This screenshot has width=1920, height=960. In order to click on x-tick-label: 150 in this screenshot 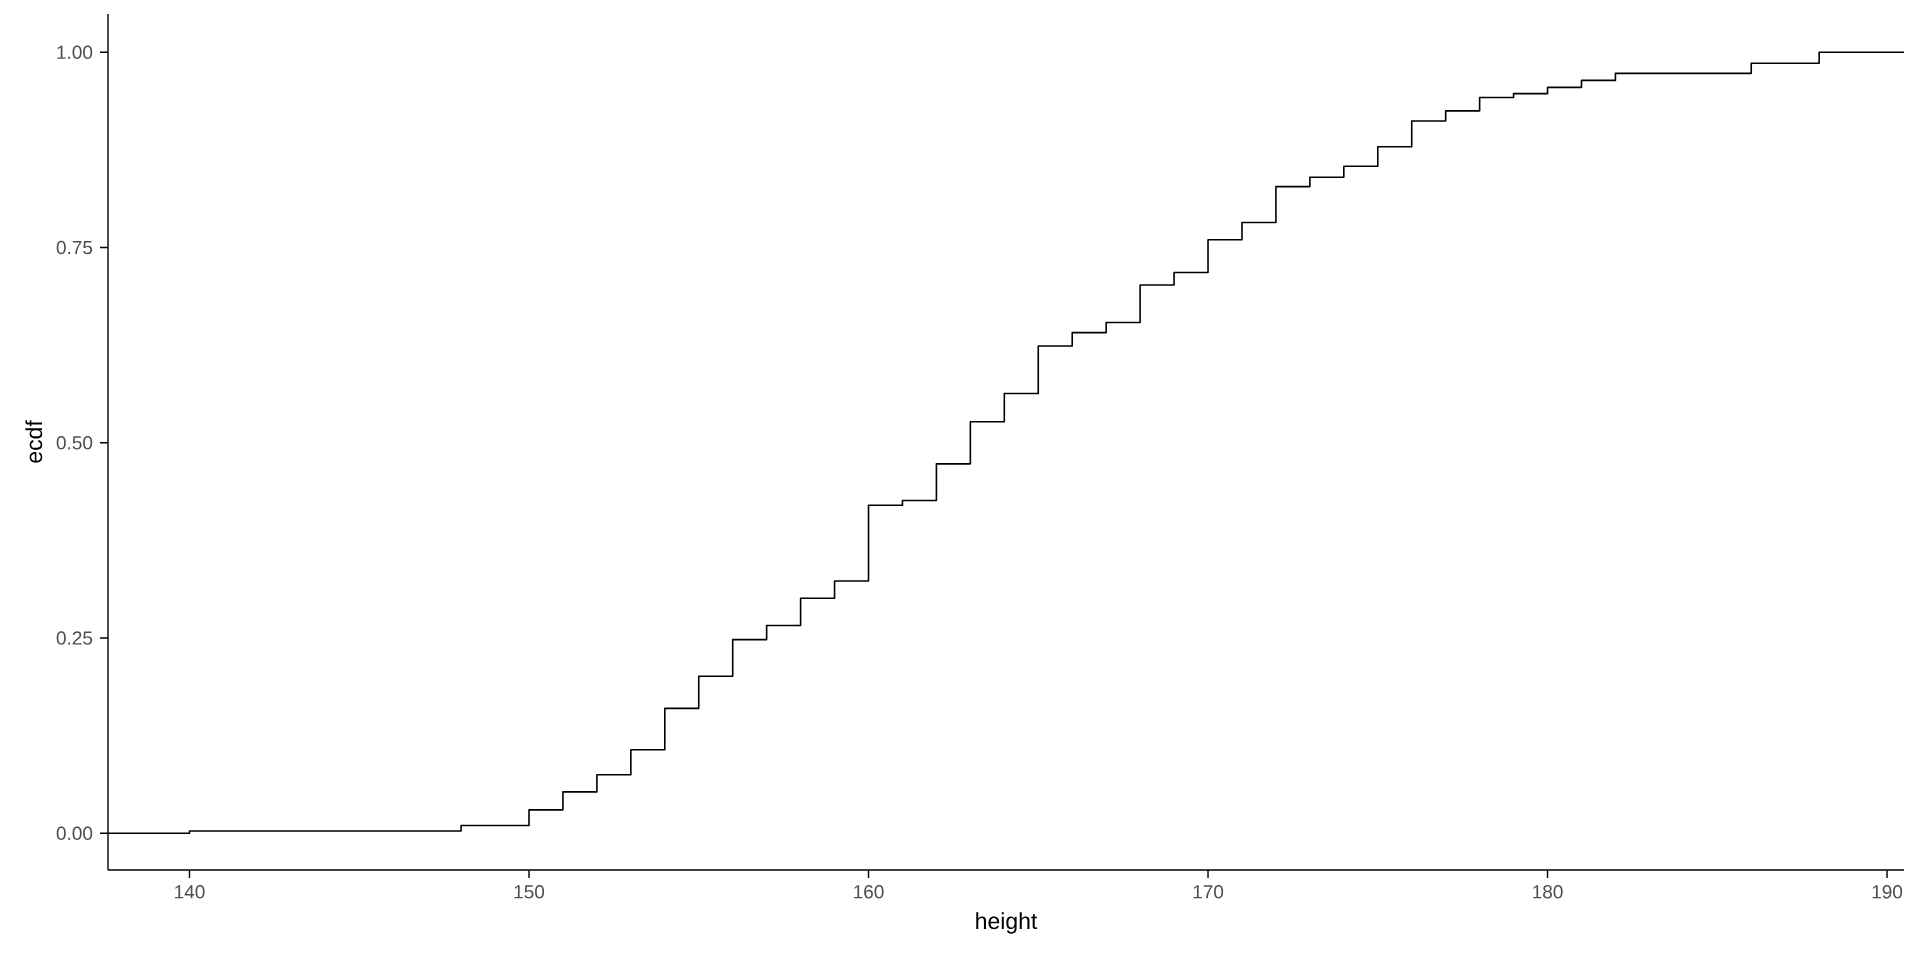, I will do `click(529, 892)`.